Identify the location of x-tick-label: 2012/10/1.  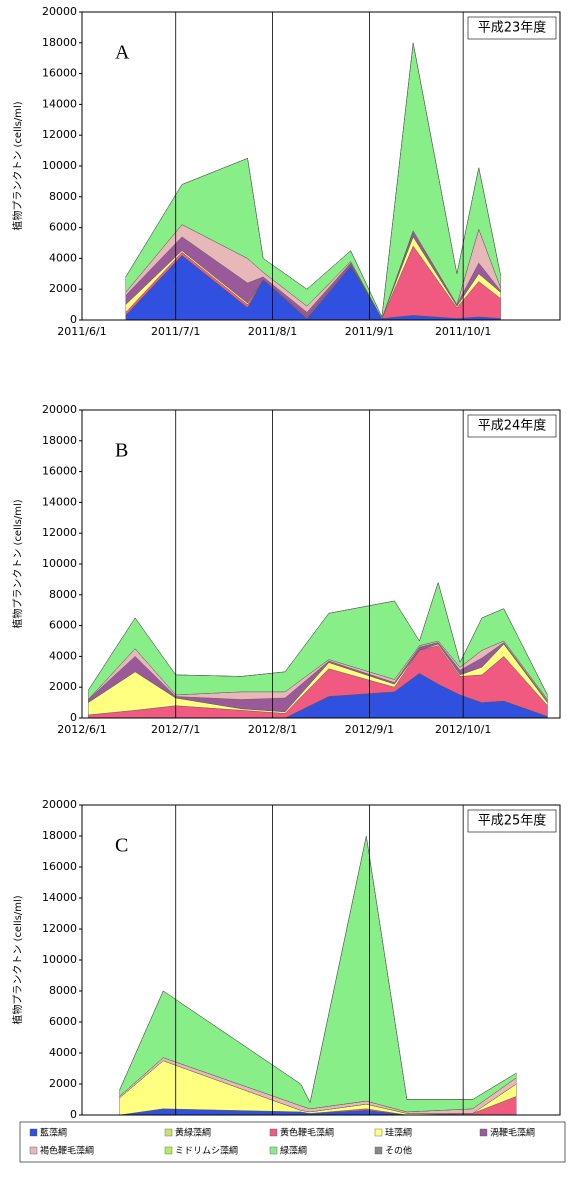
(463, 729).